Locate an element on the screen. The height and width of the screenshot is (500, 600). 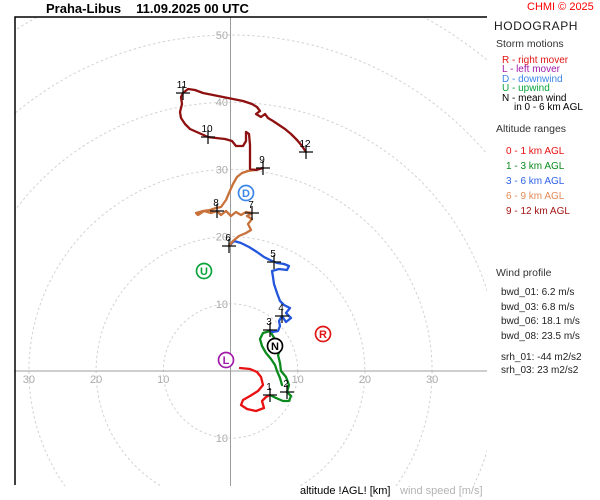
altitude-marker-11km: 11 is located at coordinates (183, 90).